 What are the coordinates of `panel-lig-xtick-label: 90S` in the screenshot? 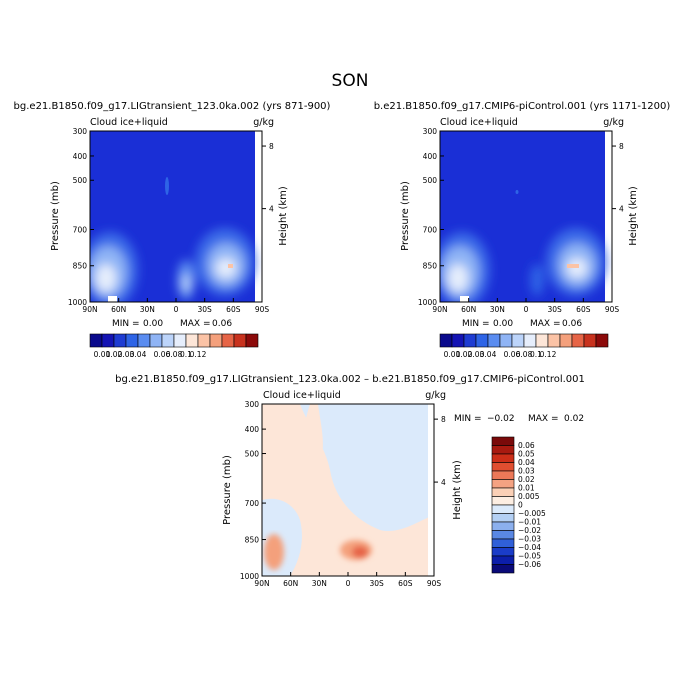 It's located at (262, 309).